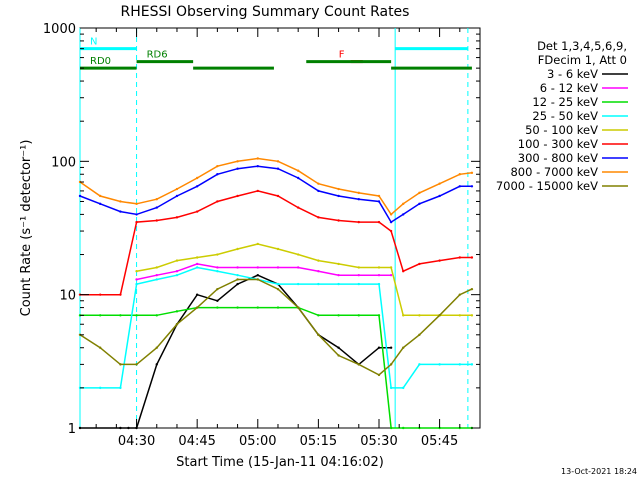 The width and height of the screenshot is (640, 480). Describe the element at coordinates (572, 74) in the screenshot. I see `legend-label: 3 - 6 keV` at that location.